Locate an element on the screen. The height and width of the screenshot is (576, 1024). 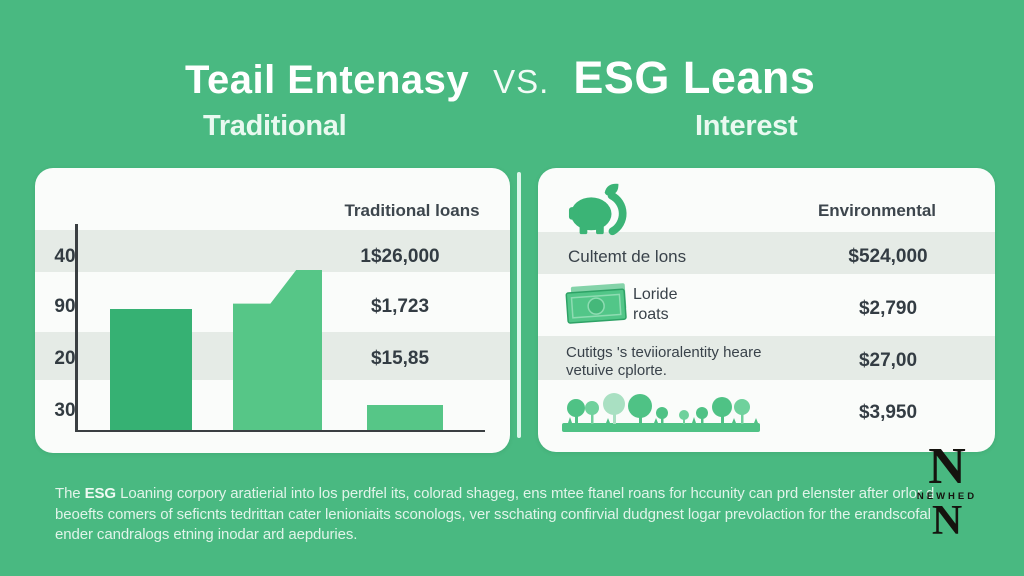
row-label: Cultemt de lons is located at coordinates (627, 256).